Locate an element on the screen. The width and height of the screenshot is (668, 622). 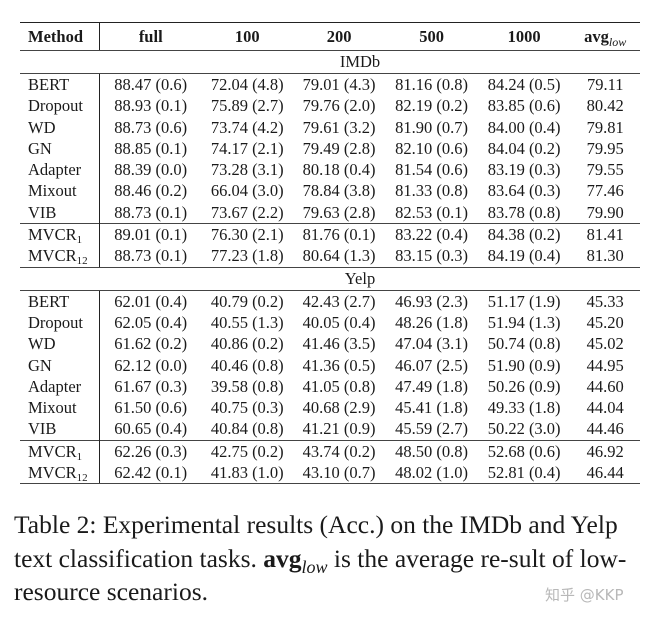
section-row-imdb: IMDb is located at coordinates (330, 62).